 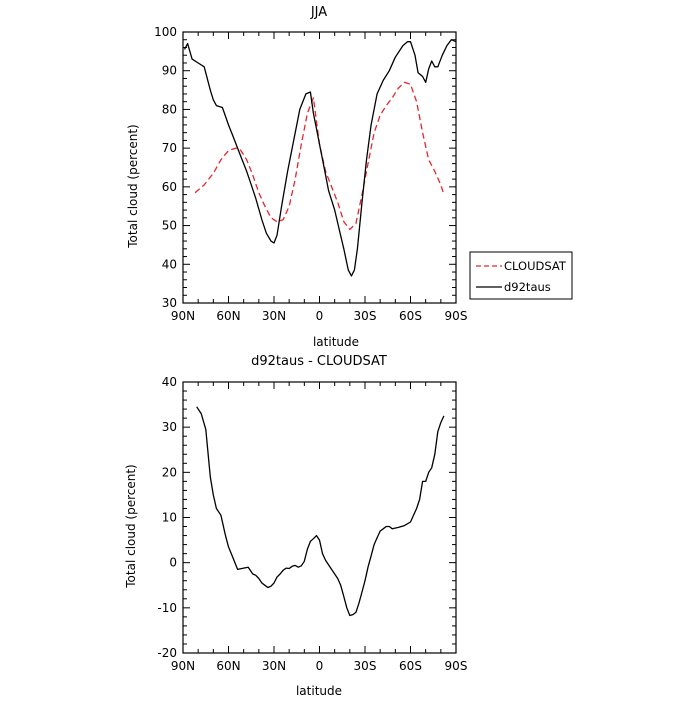 I want to click on legend: CLOUDSAT d92taus, so click(x=521, y=275).